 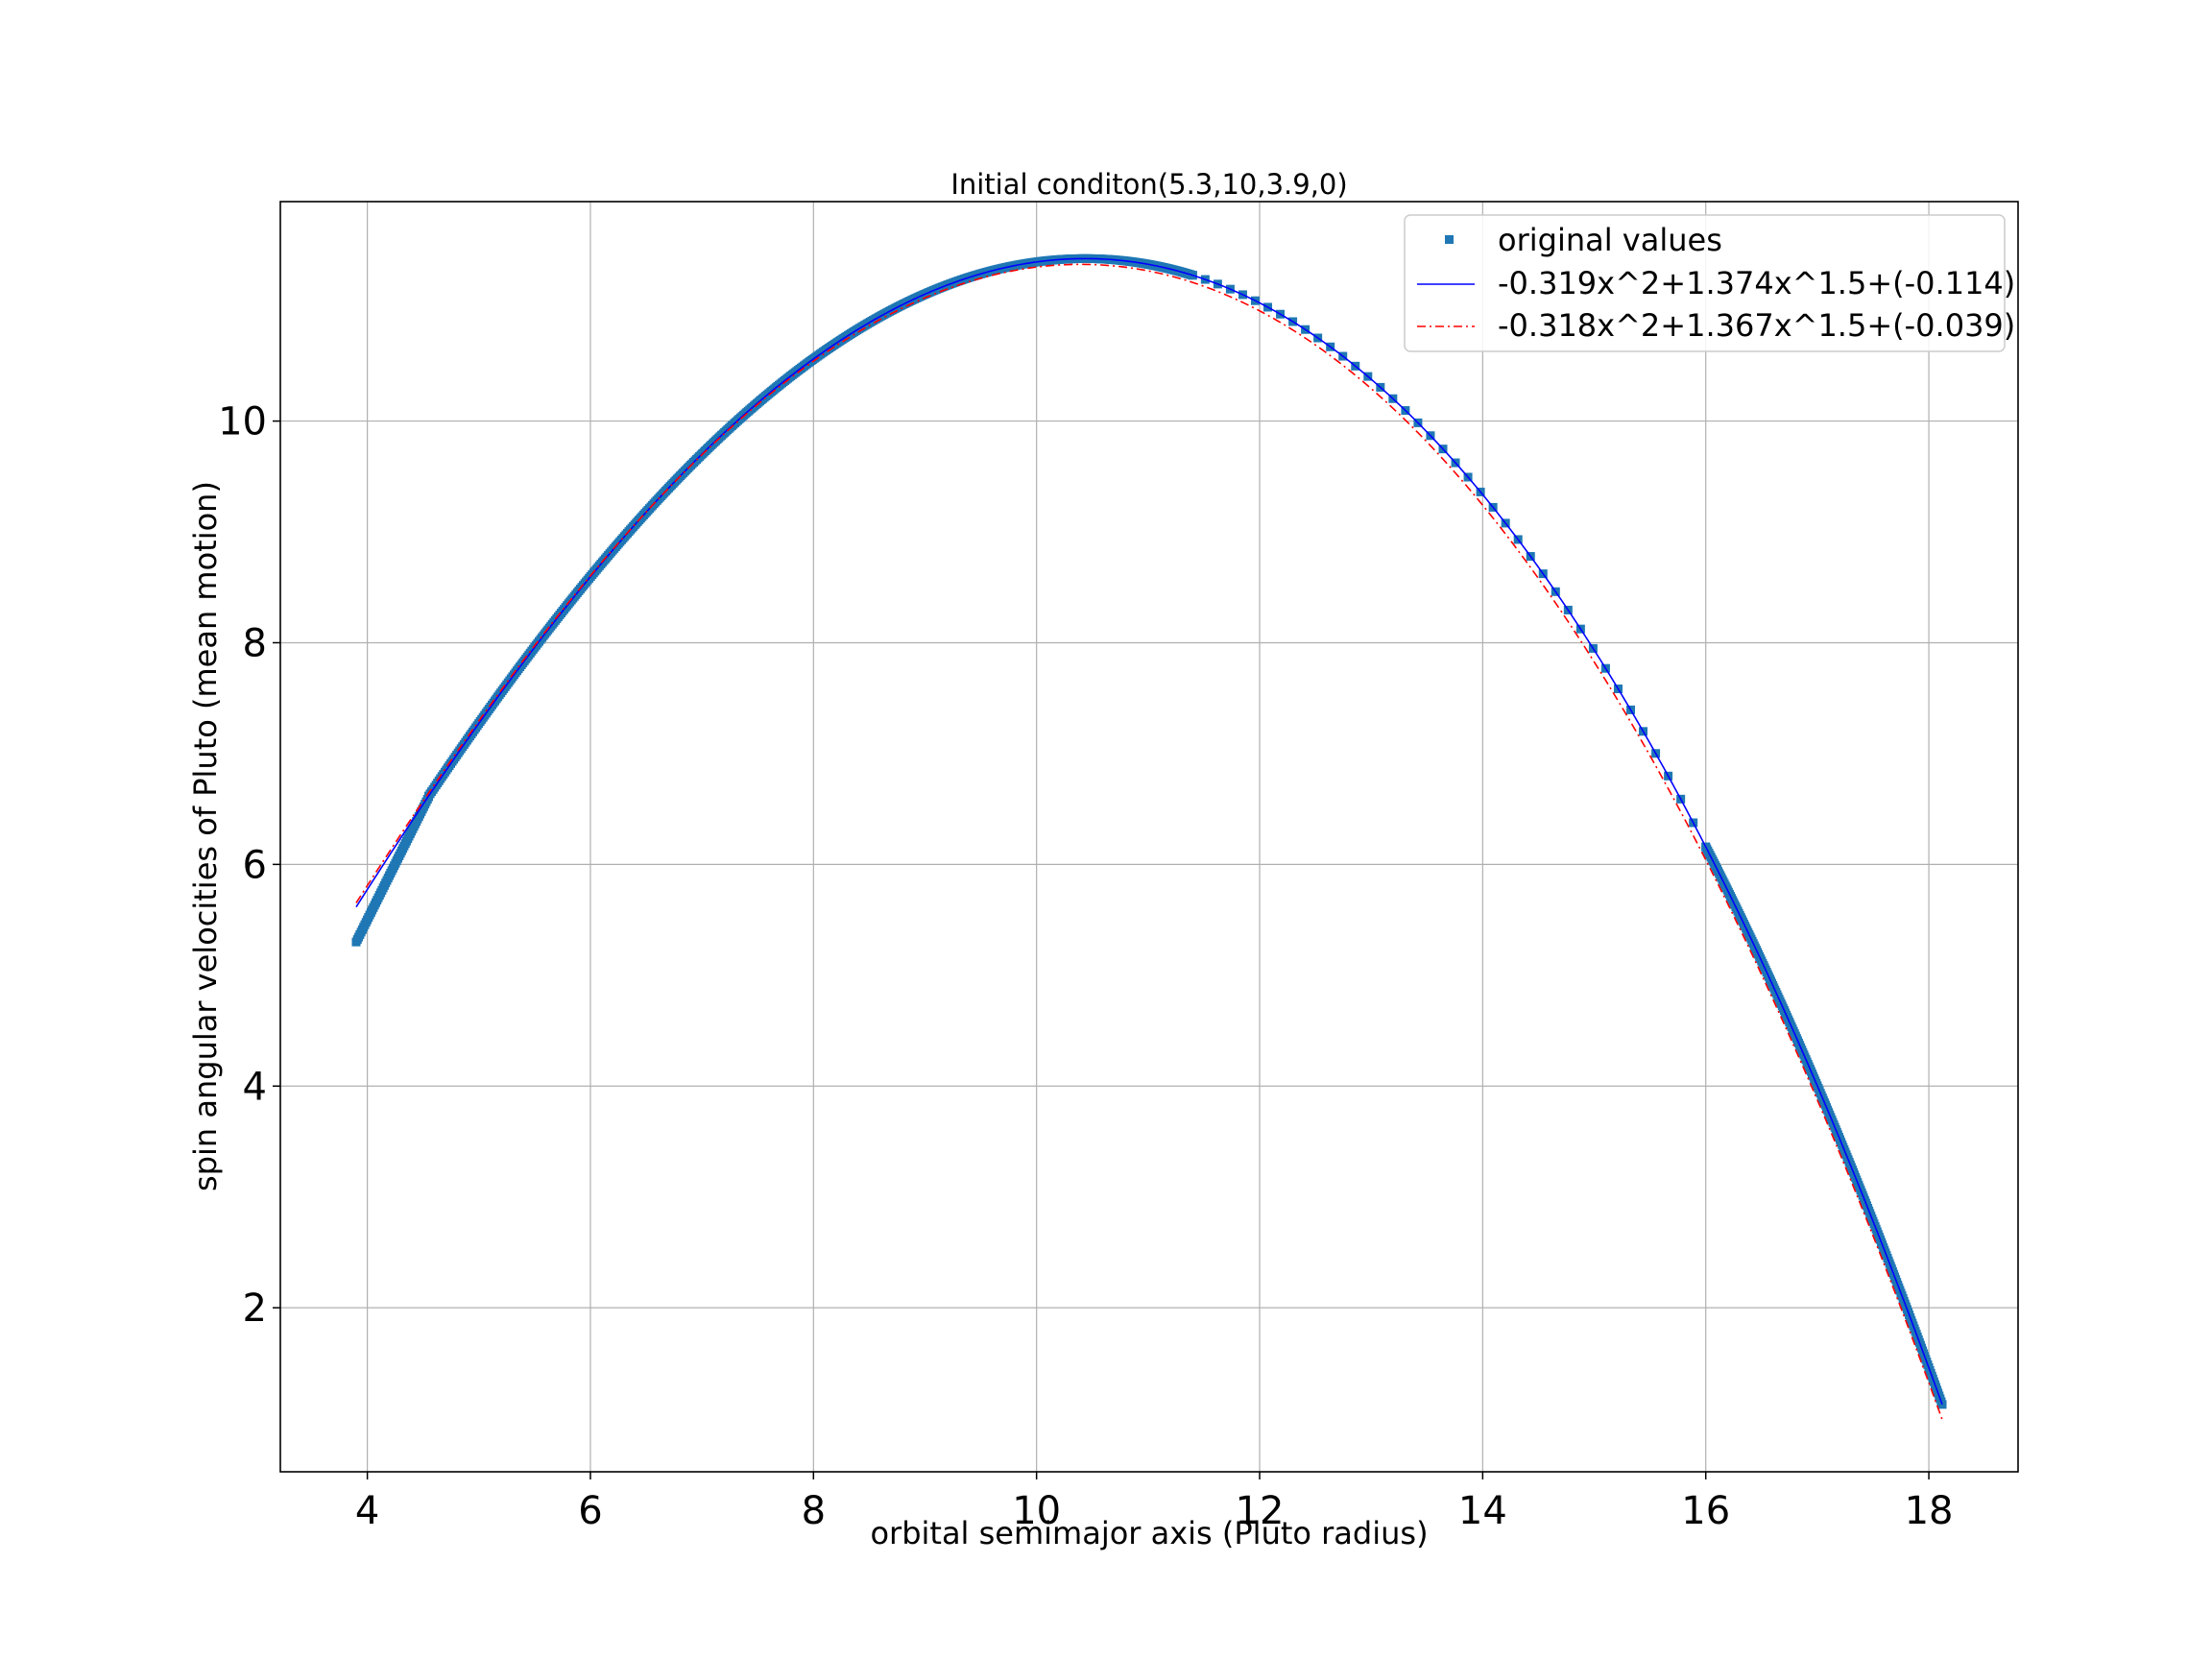 What do you see at coordinates (1450, 239) in the screenshot?
I see `legend-marker-original-values` at bounding box center [1450, 239].